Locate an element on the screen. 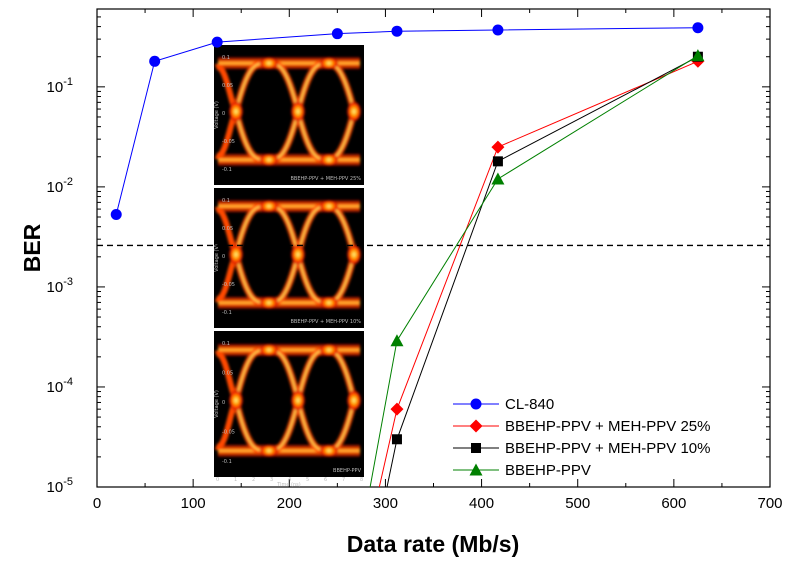 The height and width of the screenshot is (570, 792). y-tick-exponent: -3 is located at coordinates (68, 282).